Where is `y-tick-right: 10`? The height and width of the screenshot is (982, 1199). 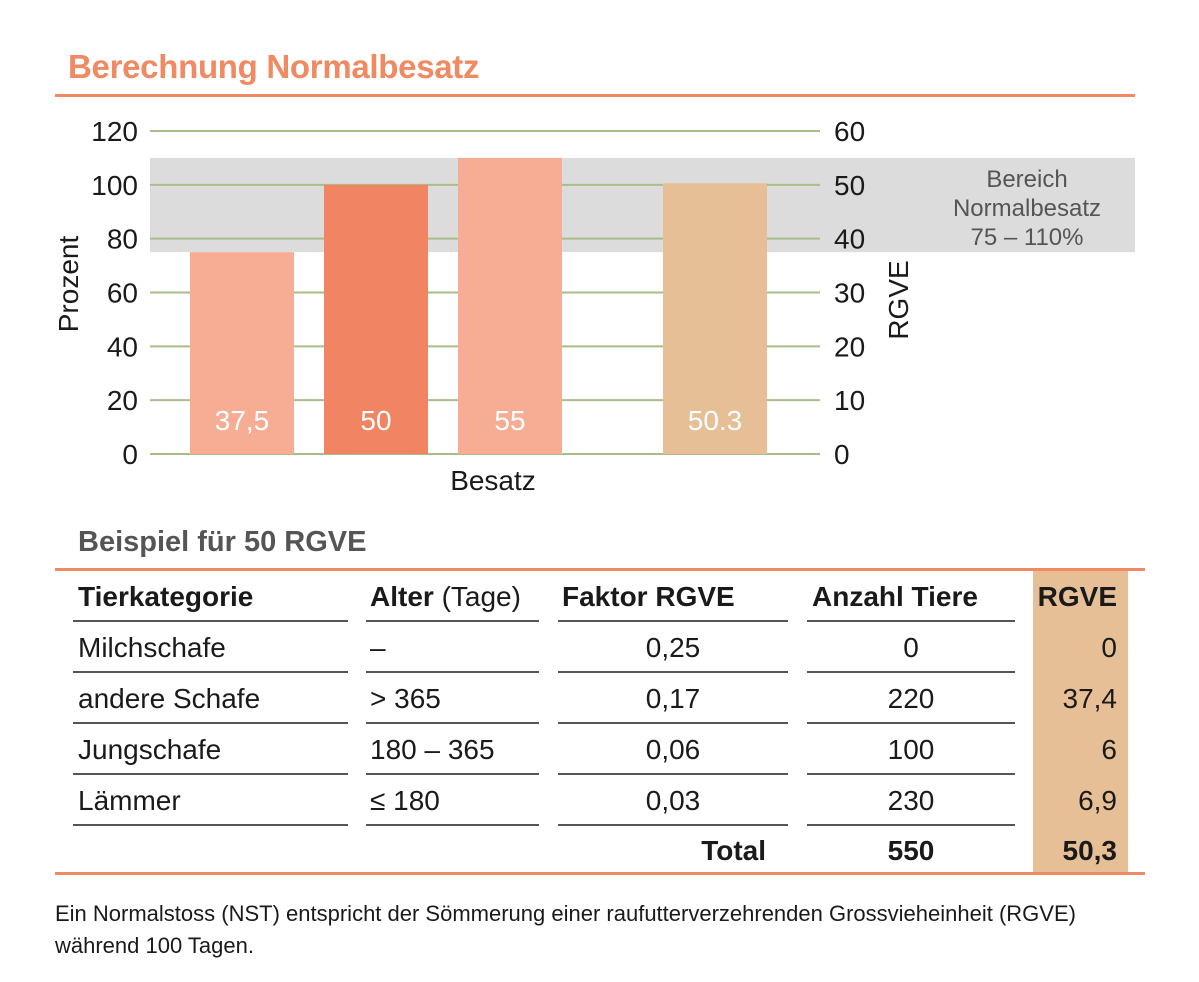
y-tick-right: 10 is located at coordinates (849, 400).